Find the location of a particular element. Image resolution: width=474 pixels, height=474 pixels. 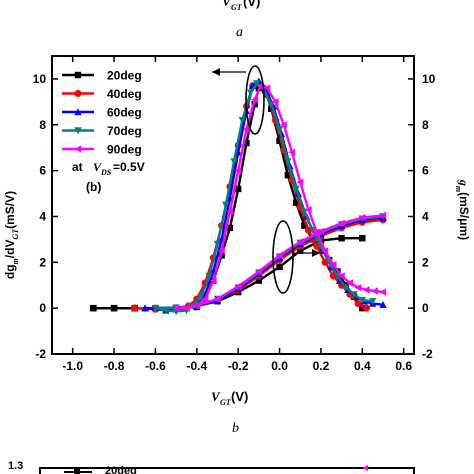

ylabel-left-dg: dg is located at coordinates (10, 271).